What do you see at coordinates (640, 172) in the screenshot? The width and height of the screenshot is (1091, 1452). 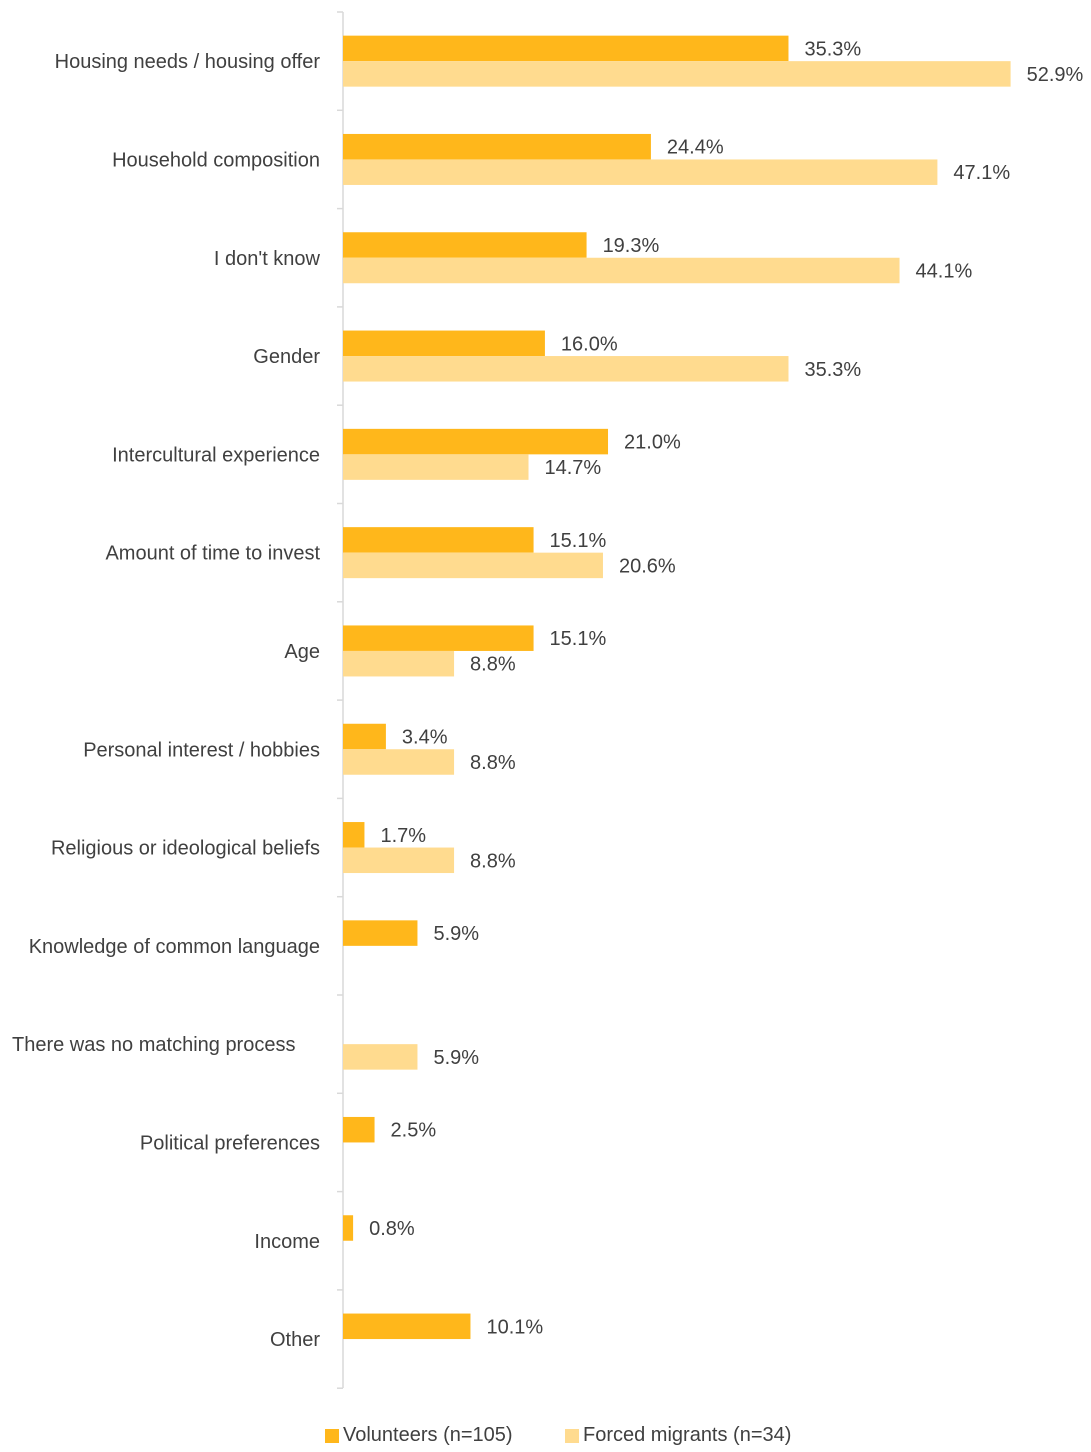 I see `bar-forced-migrants-household-composition` at bounding box center [640, 172].